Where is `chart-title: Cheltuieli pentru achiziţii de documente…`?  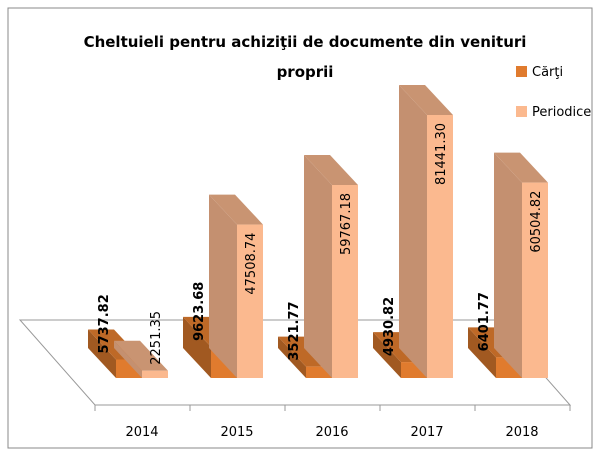 chart-title: Cheltuieli pentru achiziţii de documente… is located at coordinates (305, 57).